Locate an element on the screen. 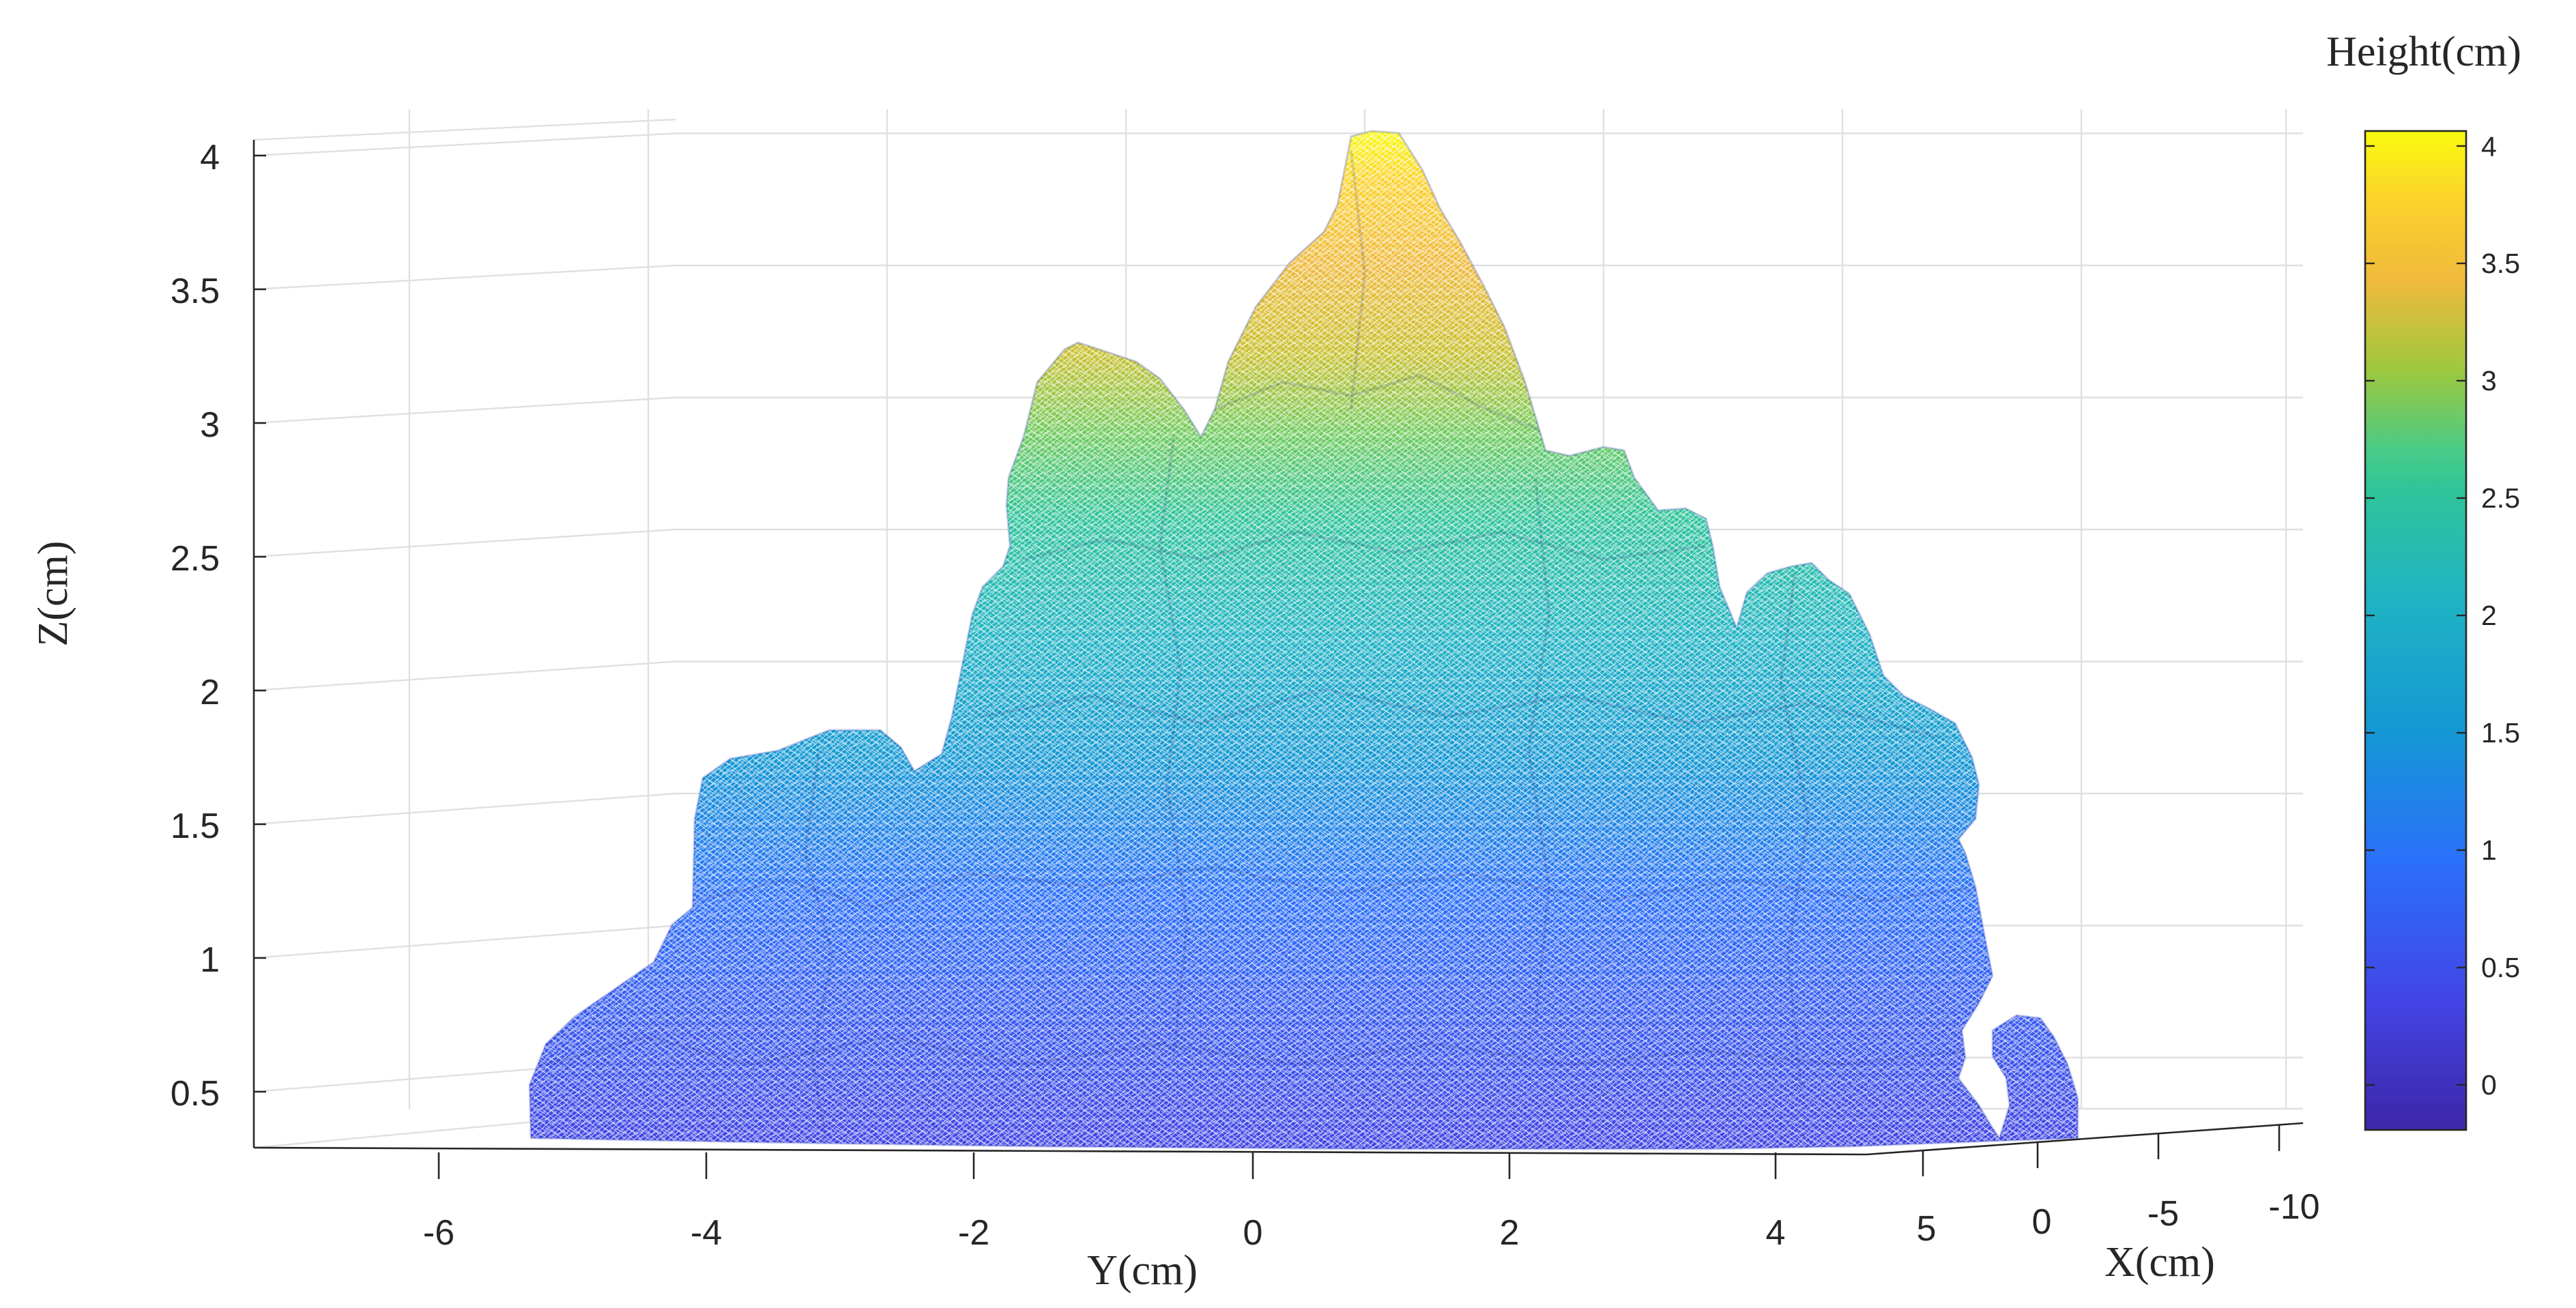 The width and height of the screenshot is (2576, 1308). z-tick-label: 3.5 is located at coordinates (195, 291).